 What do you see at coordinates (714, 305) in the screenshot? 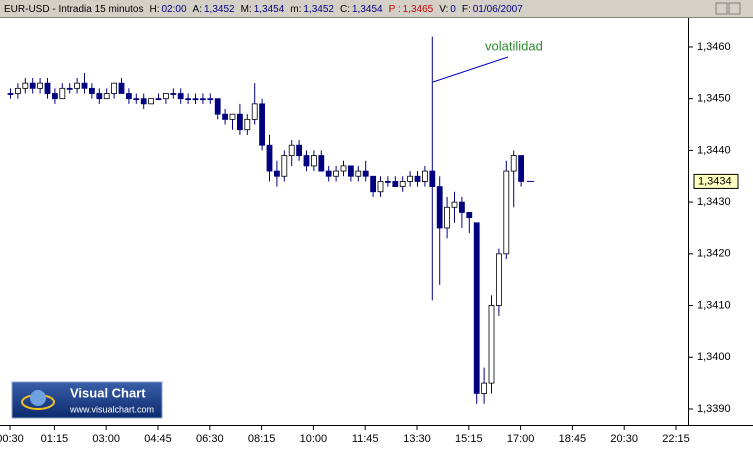
I see `y-tick-label: 1,3410` at bounding box center [714, 305].